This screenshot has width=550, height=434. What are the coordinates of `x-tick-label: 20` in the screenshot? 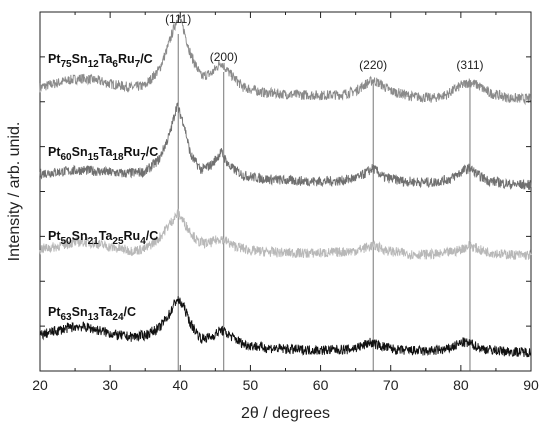 It's located at (40, 385).